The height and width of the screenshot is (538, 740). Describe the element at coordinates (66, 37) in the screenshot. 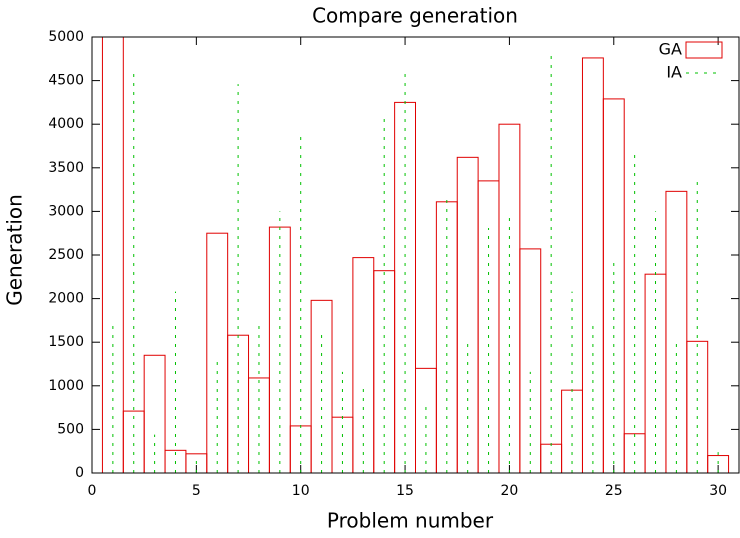

I see `y-tick-label: 5000` at that location.